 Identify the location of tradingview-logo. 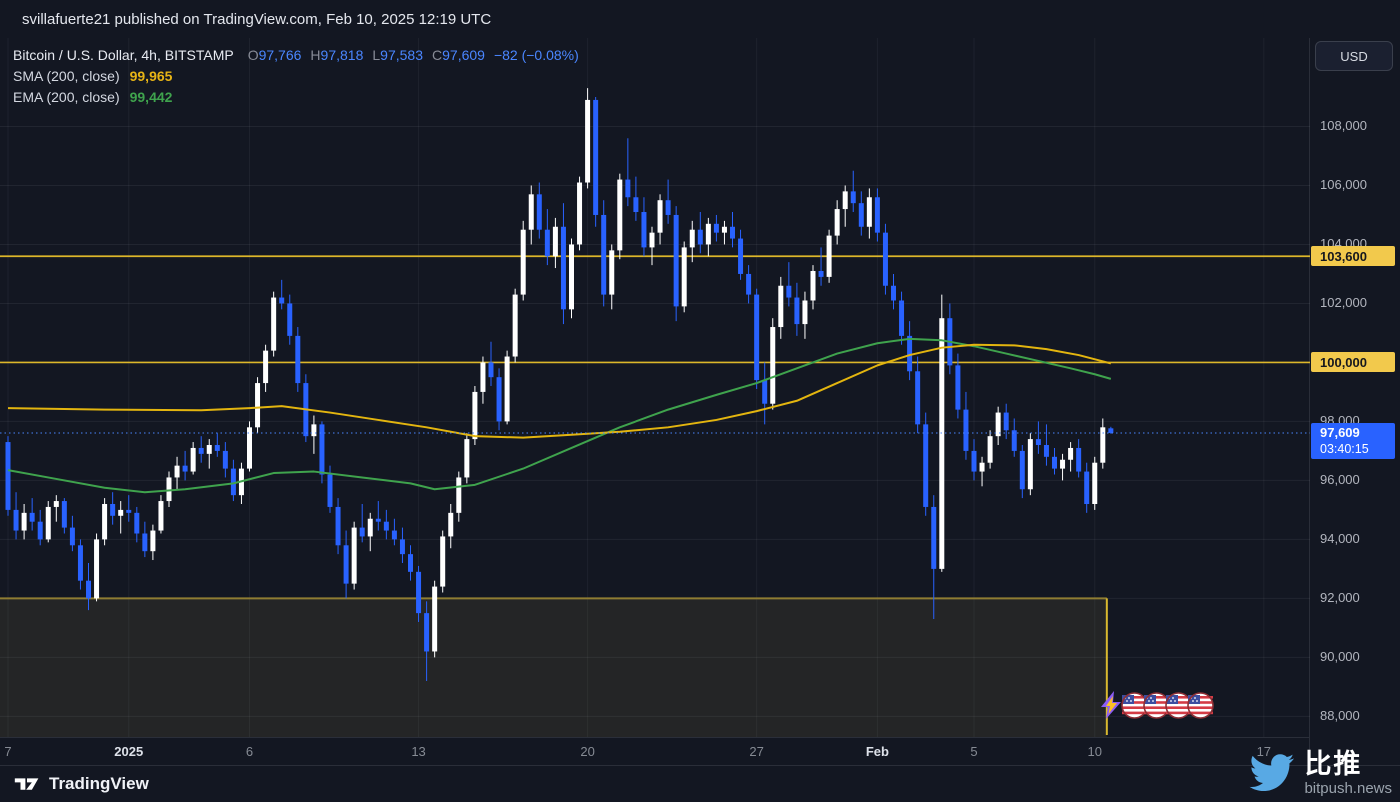
(27, 784).